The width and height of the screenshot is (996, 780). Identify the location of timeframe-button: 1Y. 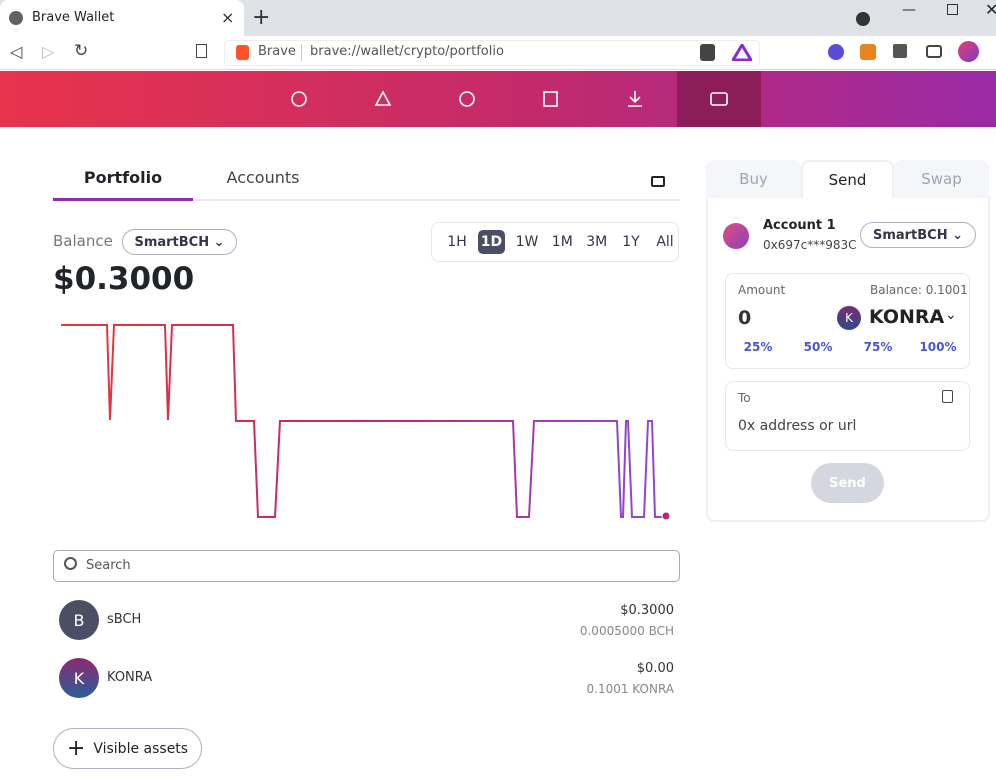
(631, 242).